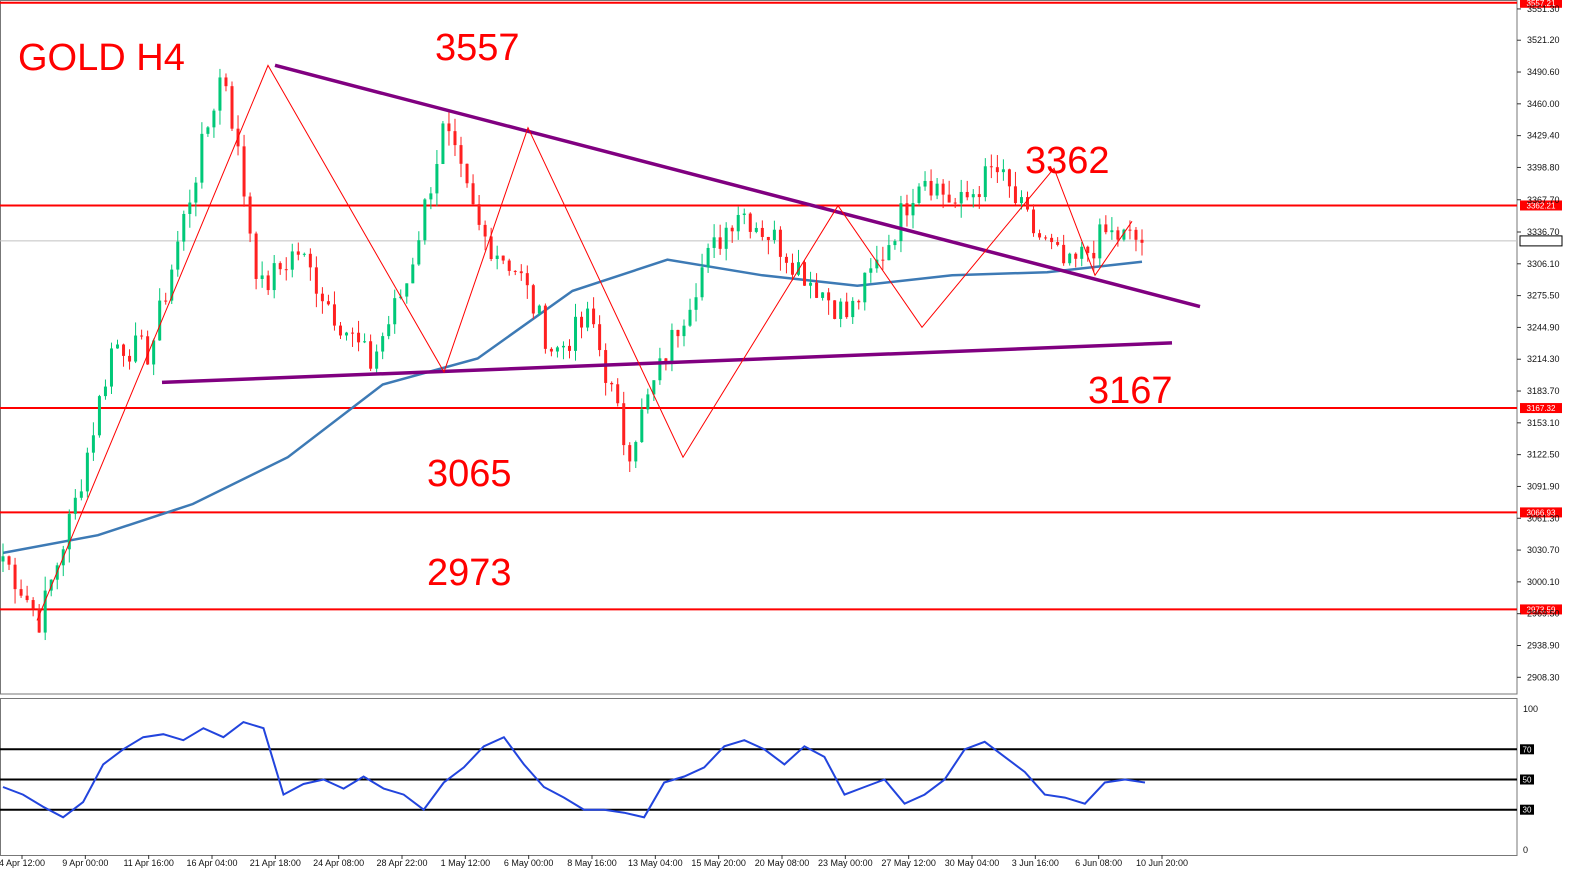 The width and height of the screenshot is (1592, 895). I want to click on price-tick-label: 3214.30, so click(1543, 359).